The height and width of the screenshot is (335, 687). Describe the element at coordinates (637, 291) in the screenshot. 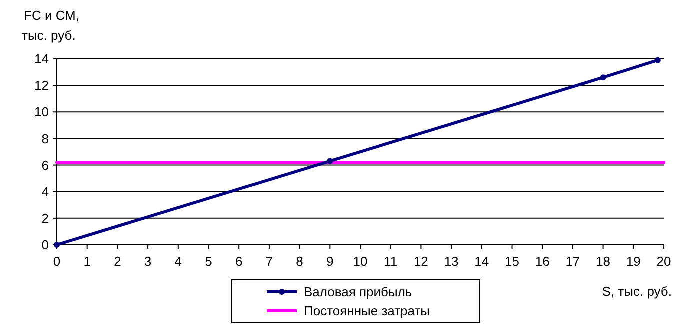

I see `x-axis-title: S, тыс. руб.` at that location.